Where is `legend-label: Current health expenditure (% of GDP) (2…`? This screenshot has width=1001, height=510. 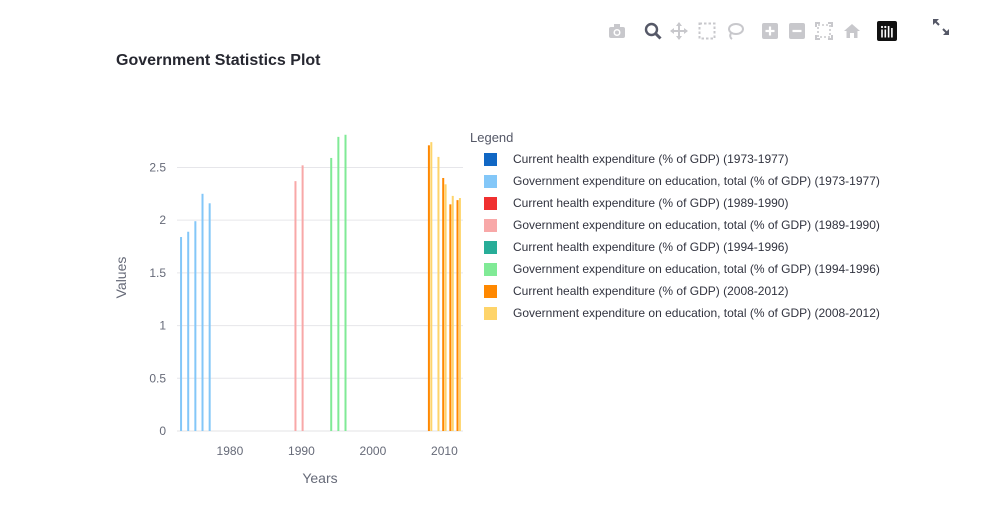
legend-label: Current health expenditure (% of GDP) (2… is located at coordinates (651, 291).